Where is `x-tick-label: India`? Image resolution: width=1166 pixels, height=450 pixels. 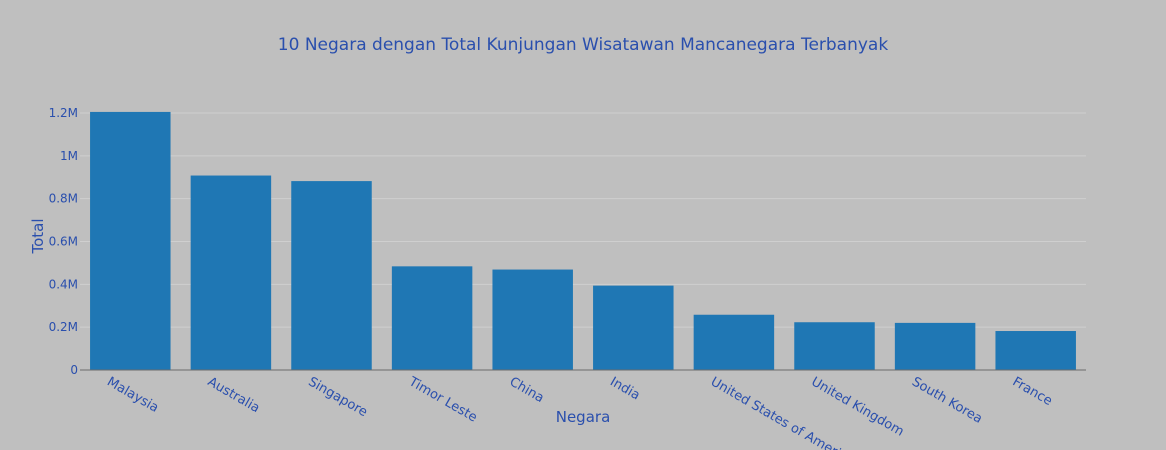
x-tick-label: India is located at coordinates (624, 388).